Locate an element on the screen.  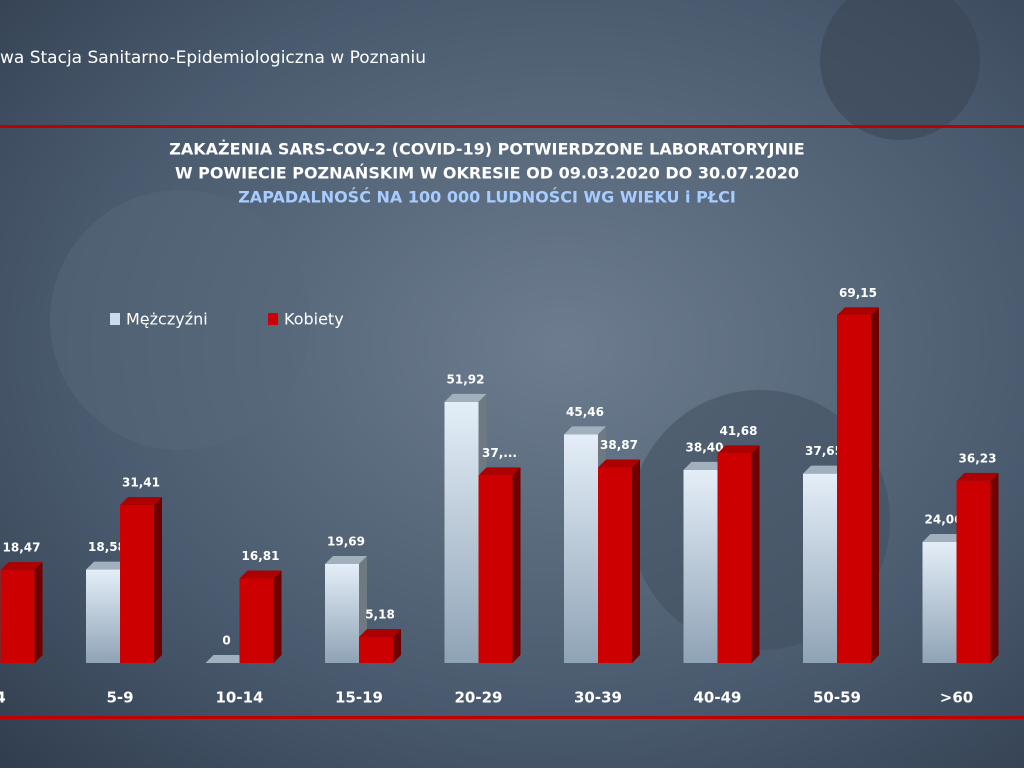
data-label: 41,68 is located at coordinates (739, 431).